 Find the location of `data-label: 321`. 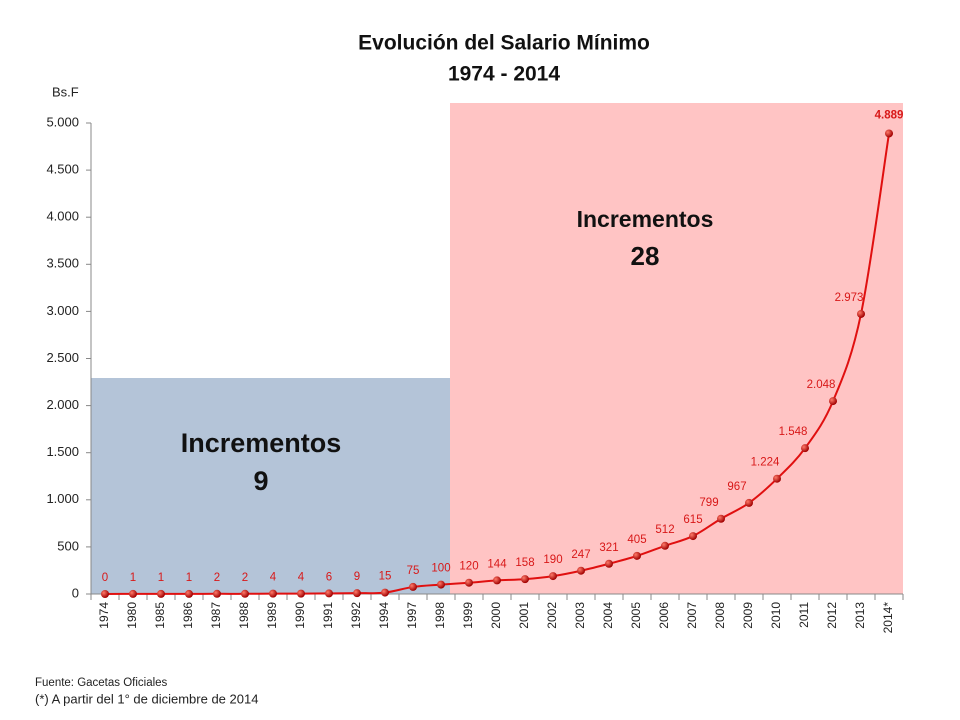

data-label: 321 is located at coordinates (608, 548).